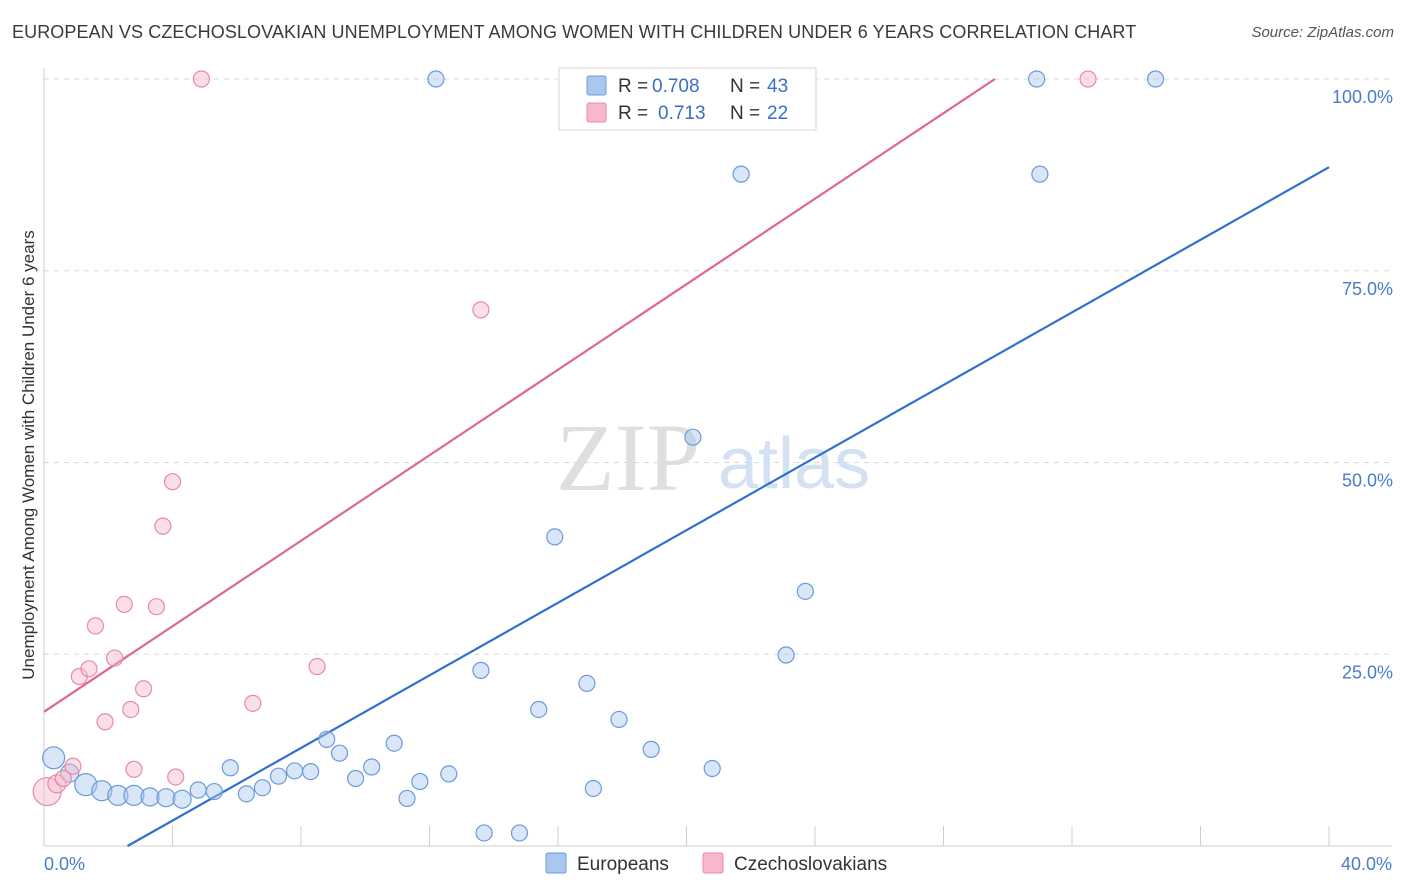  I want to click on legend-r-value: 0.708, so click(676, 86).